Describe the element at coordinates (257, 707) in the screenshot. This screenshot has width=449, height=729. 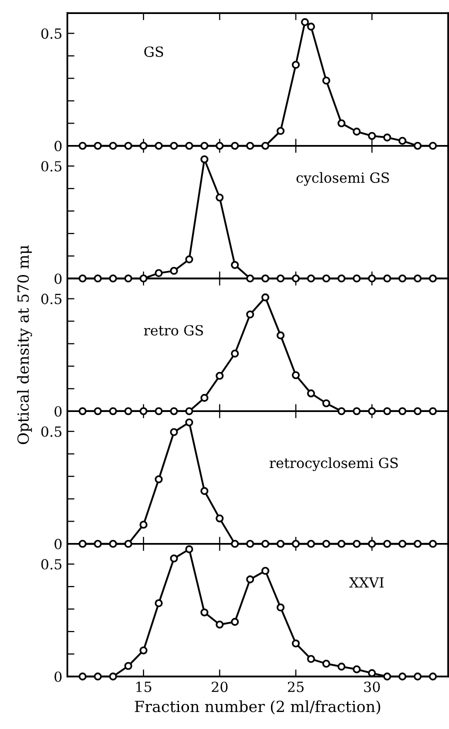
I see `x-axis-title: Fraction number (2 ml/fraction)` at that location.